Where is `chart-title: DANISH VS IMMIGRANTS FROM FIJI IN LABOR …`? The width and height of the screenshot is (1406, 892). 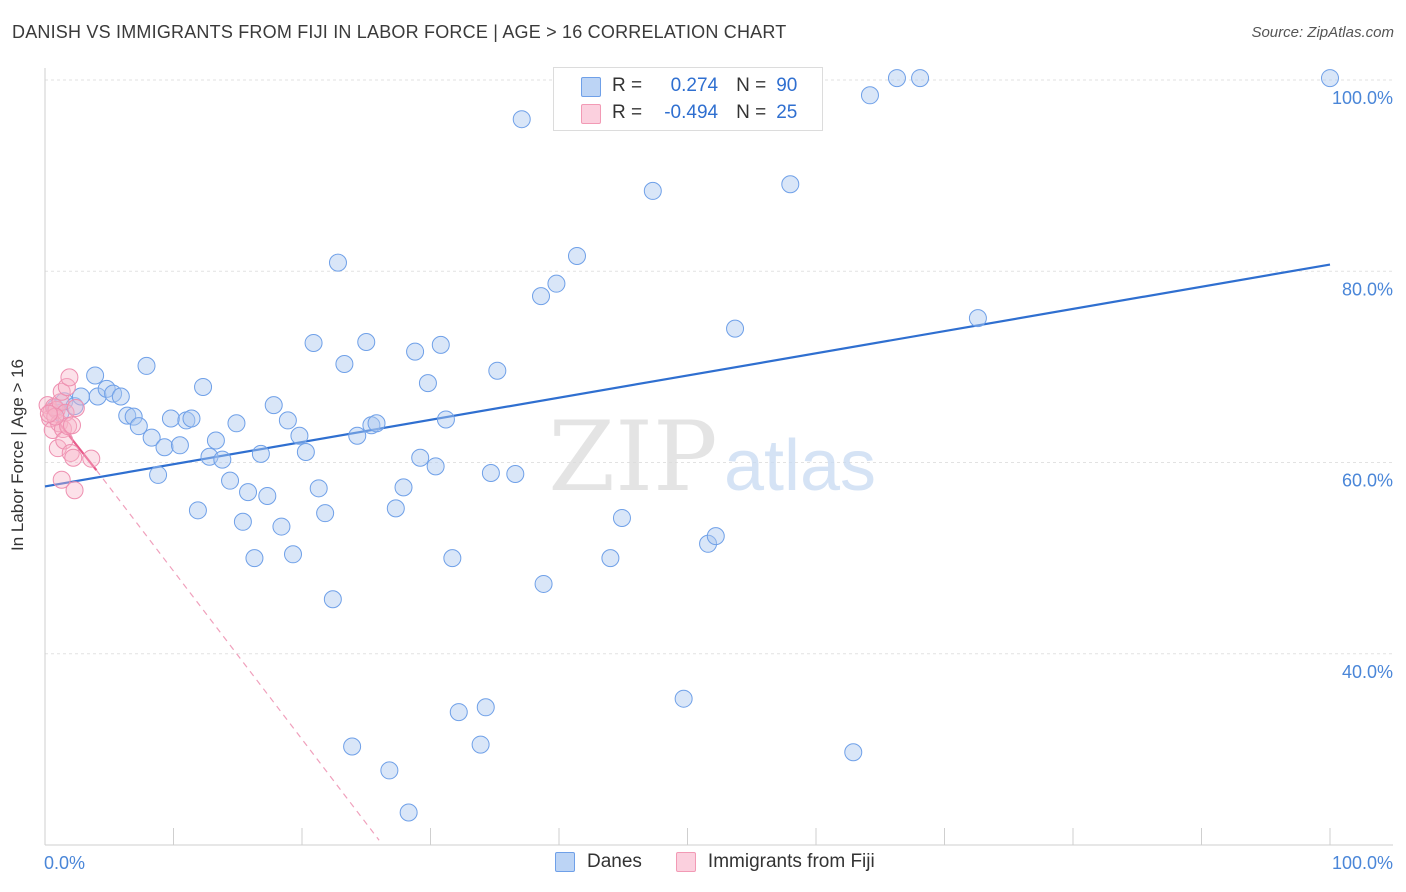 chart-title: DANISH VS IMMIGRANTS FROM FIJI IN LABOR … is located at coordinates (399, 32).